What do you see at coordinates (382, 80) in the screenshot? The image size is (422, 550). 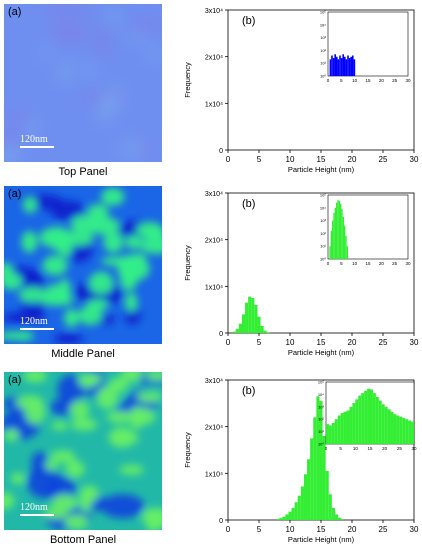 I see `inset-x-tick-label: 20` at bounding box center [382, 80].